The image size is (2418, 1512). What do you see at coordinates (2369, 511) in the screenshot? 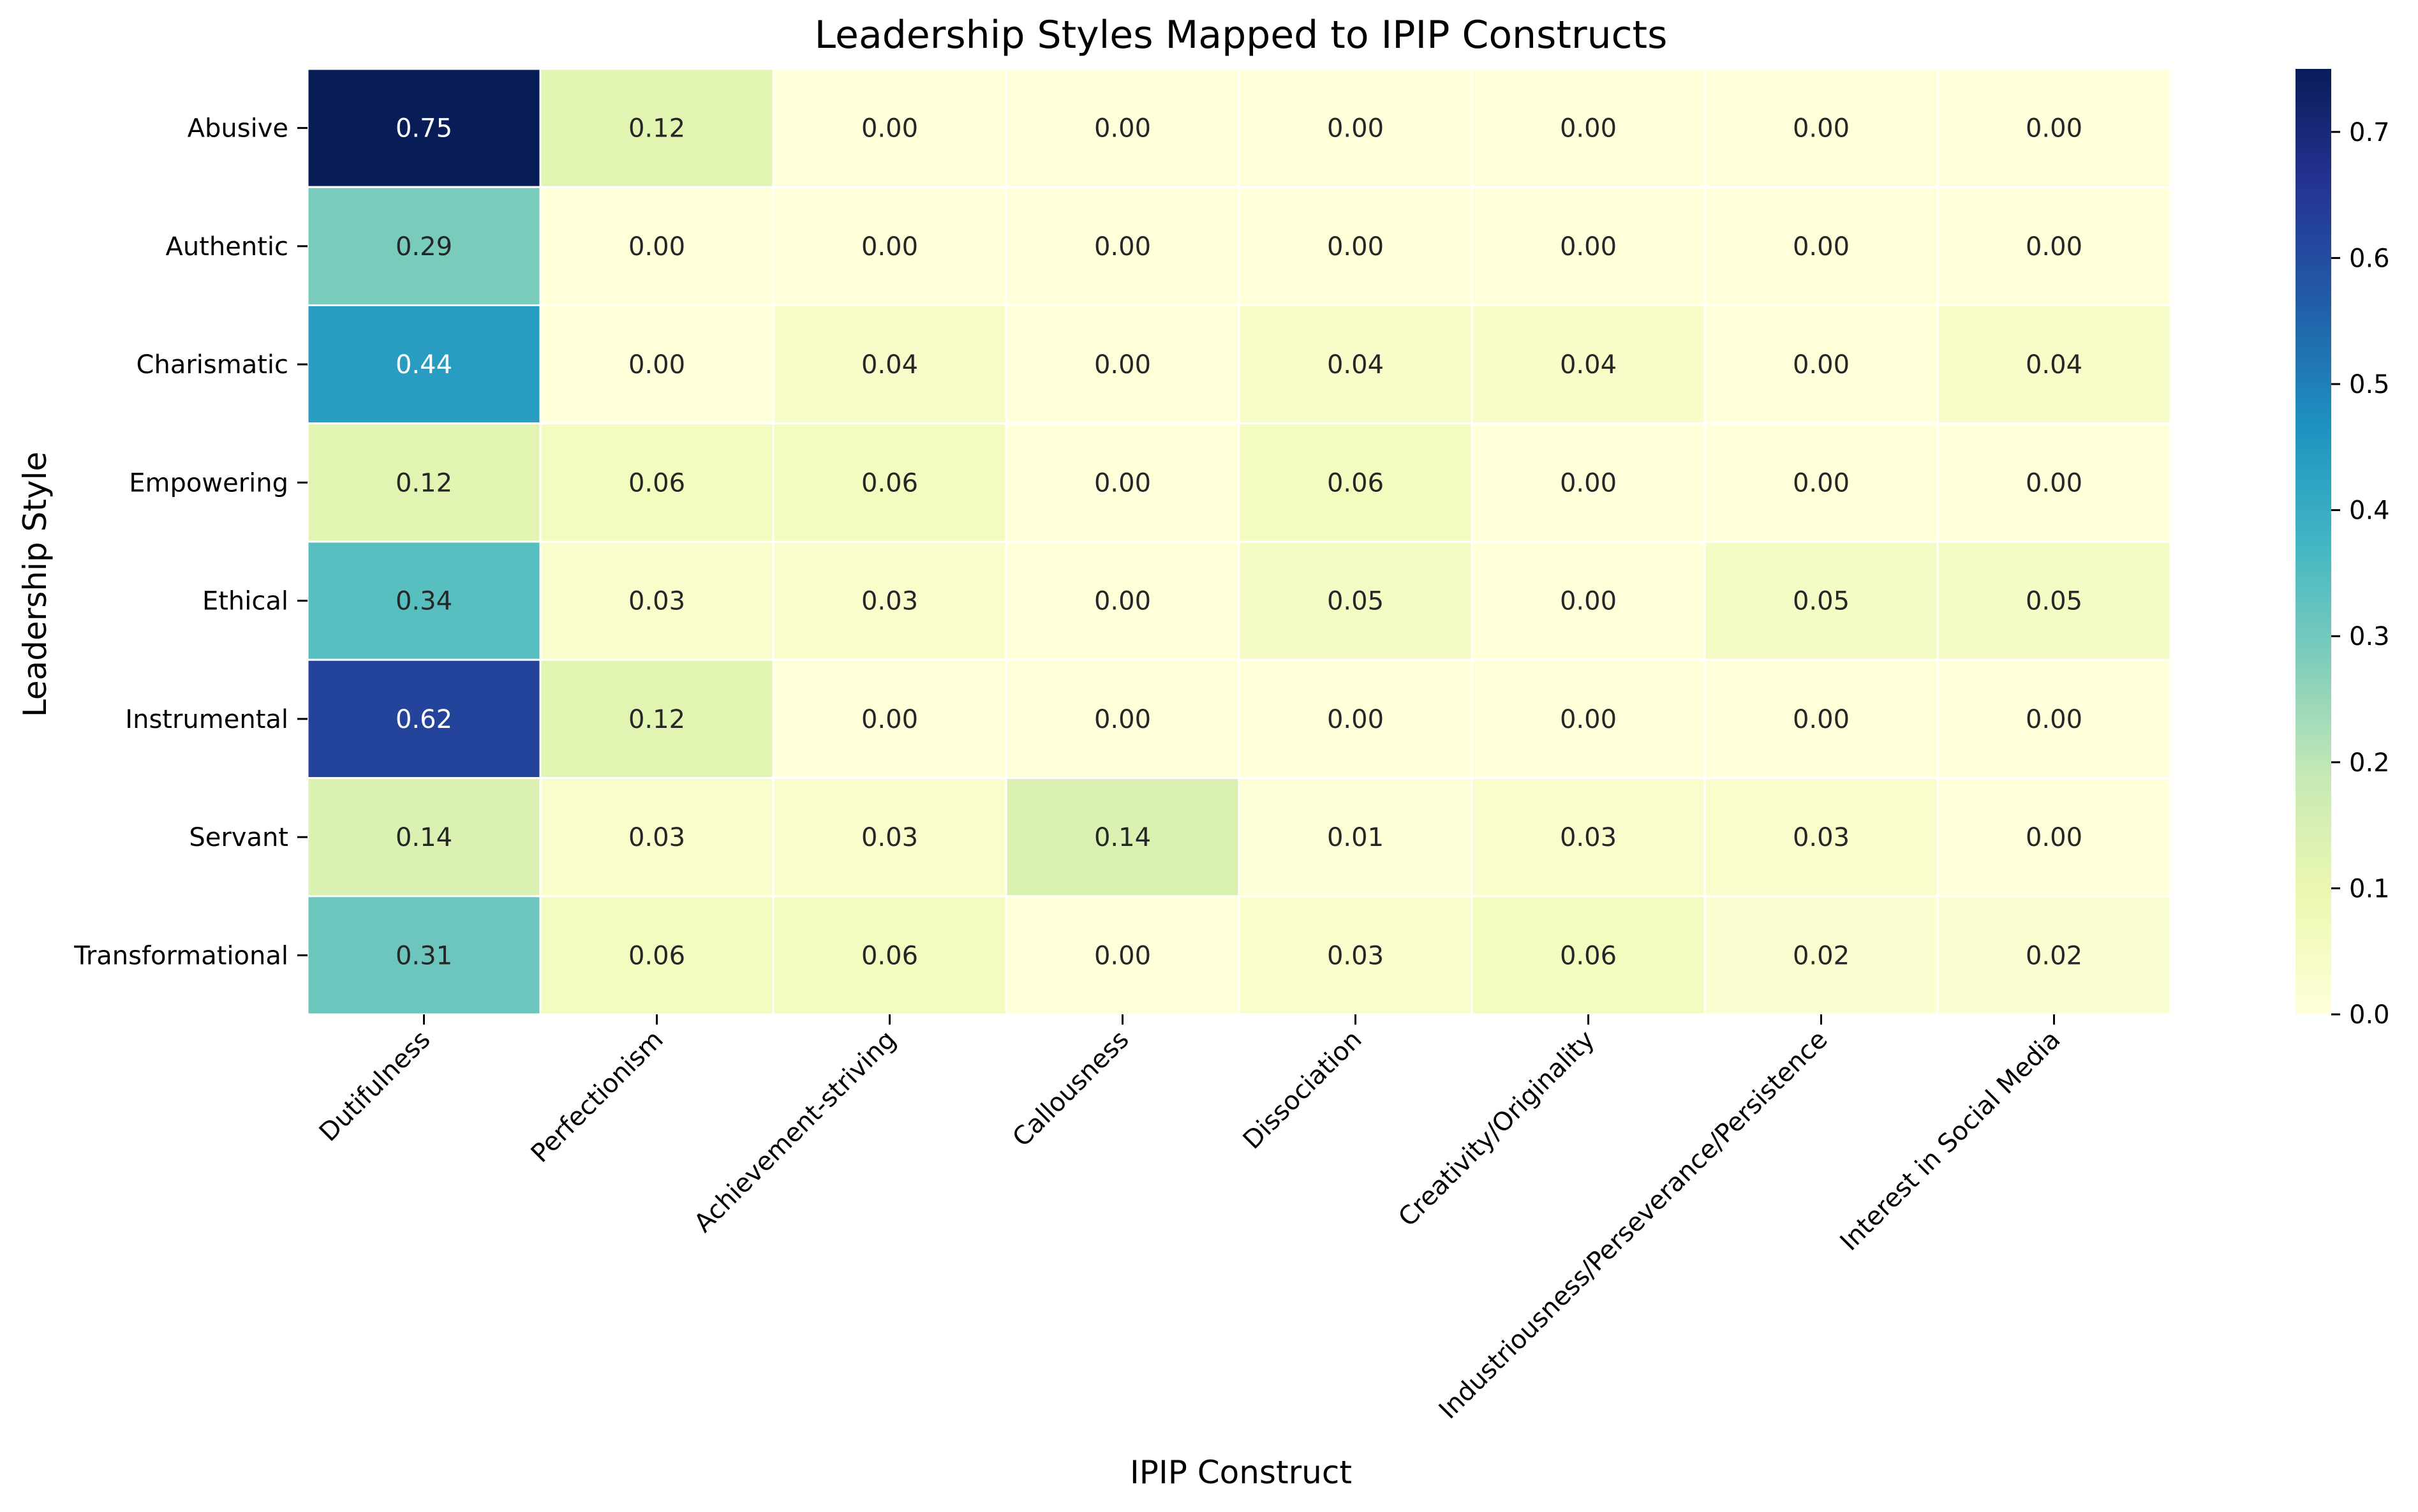
I see `colorbar-tick-label: 0.4` at bounding box center [2369, 511].